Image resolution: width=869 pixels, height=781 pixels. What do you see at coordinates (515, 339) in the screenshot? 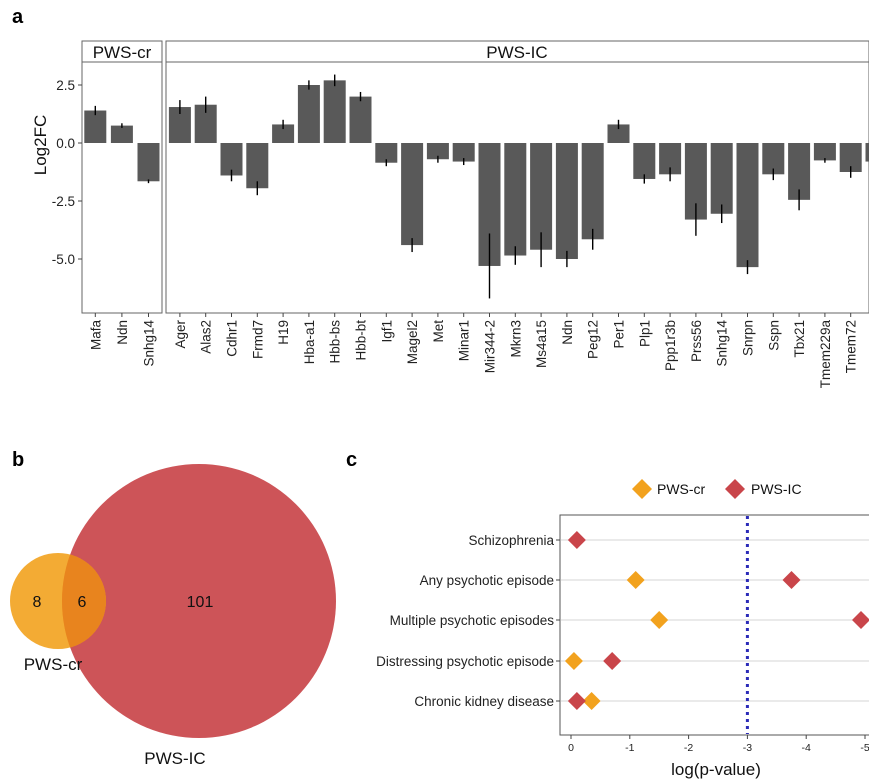
I see `x-tick-label-pws-ic-mkrn3: Mkrn3` at bounding box center [515, 339].